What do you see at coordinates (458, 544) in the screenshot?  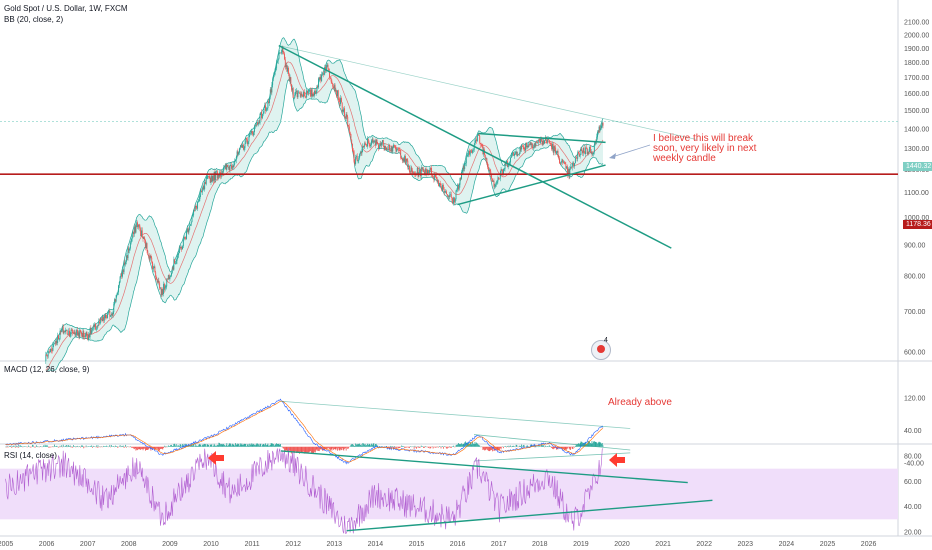 I see `time-tick-label: 2016` at bounding box center [458, 544].